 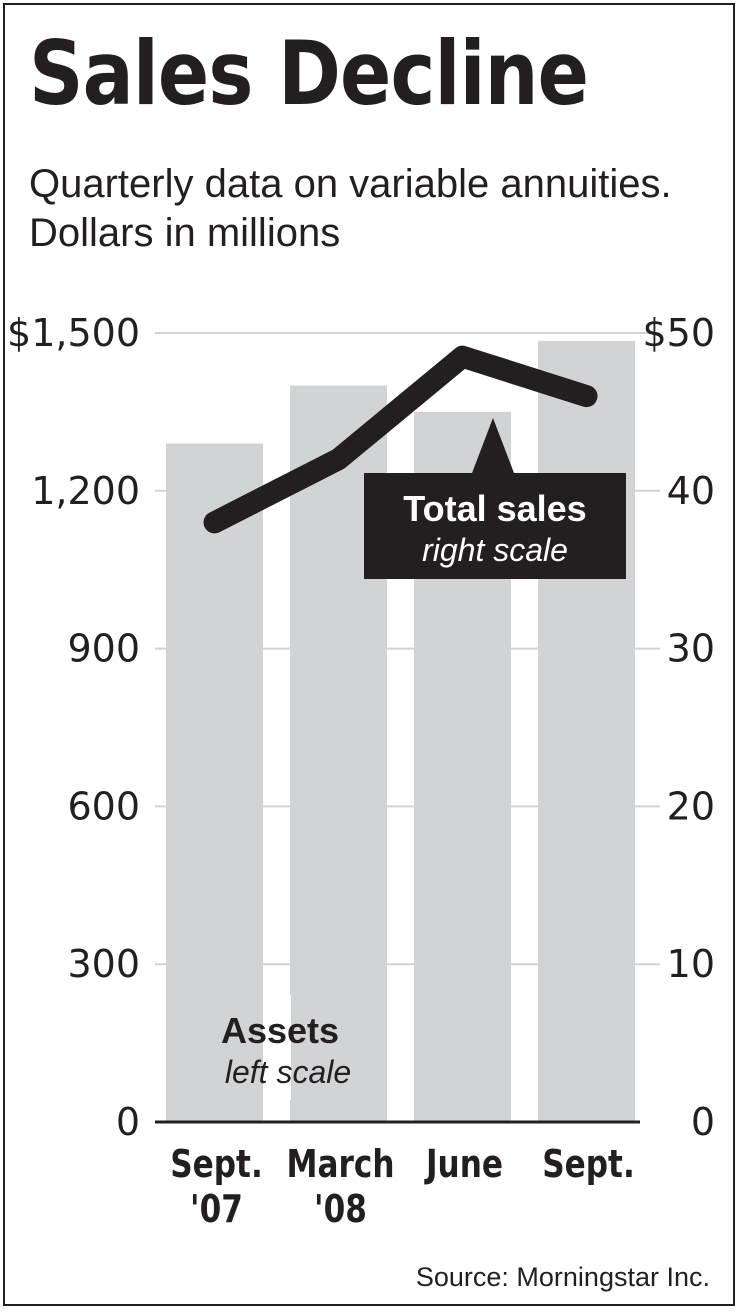 What do you see at coordinates (494, 508) in the screenshot?
I see `total-sales-series-name: Total sales` at bounding box center [494, 508].